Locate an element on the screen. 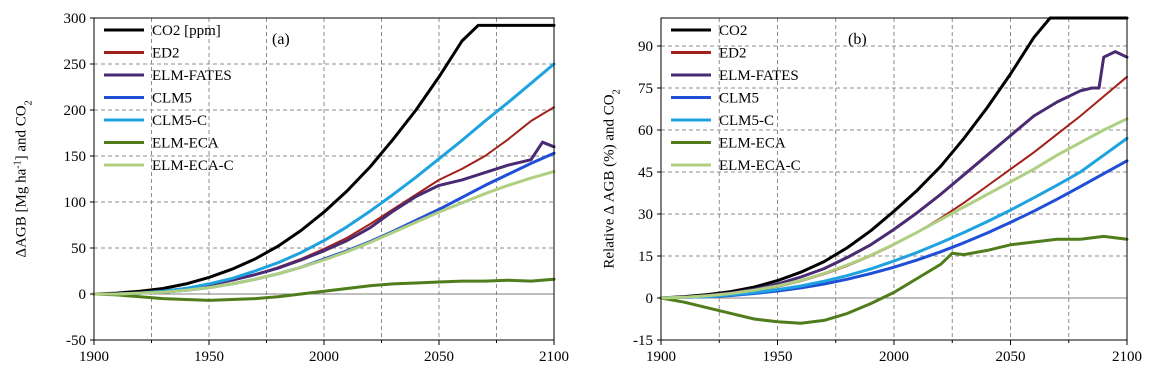 The width and height of the screenshot is (1149, 383). y-tick-label: 75 is located at coordinates (645, 89).